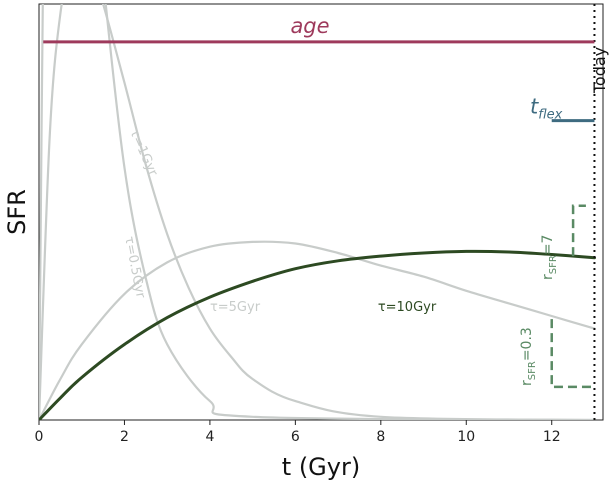  What do you see at coordinates (124, 437) in the screenshot?
I see `x-tick-label-2: 2` at bounding box center [124, 437].